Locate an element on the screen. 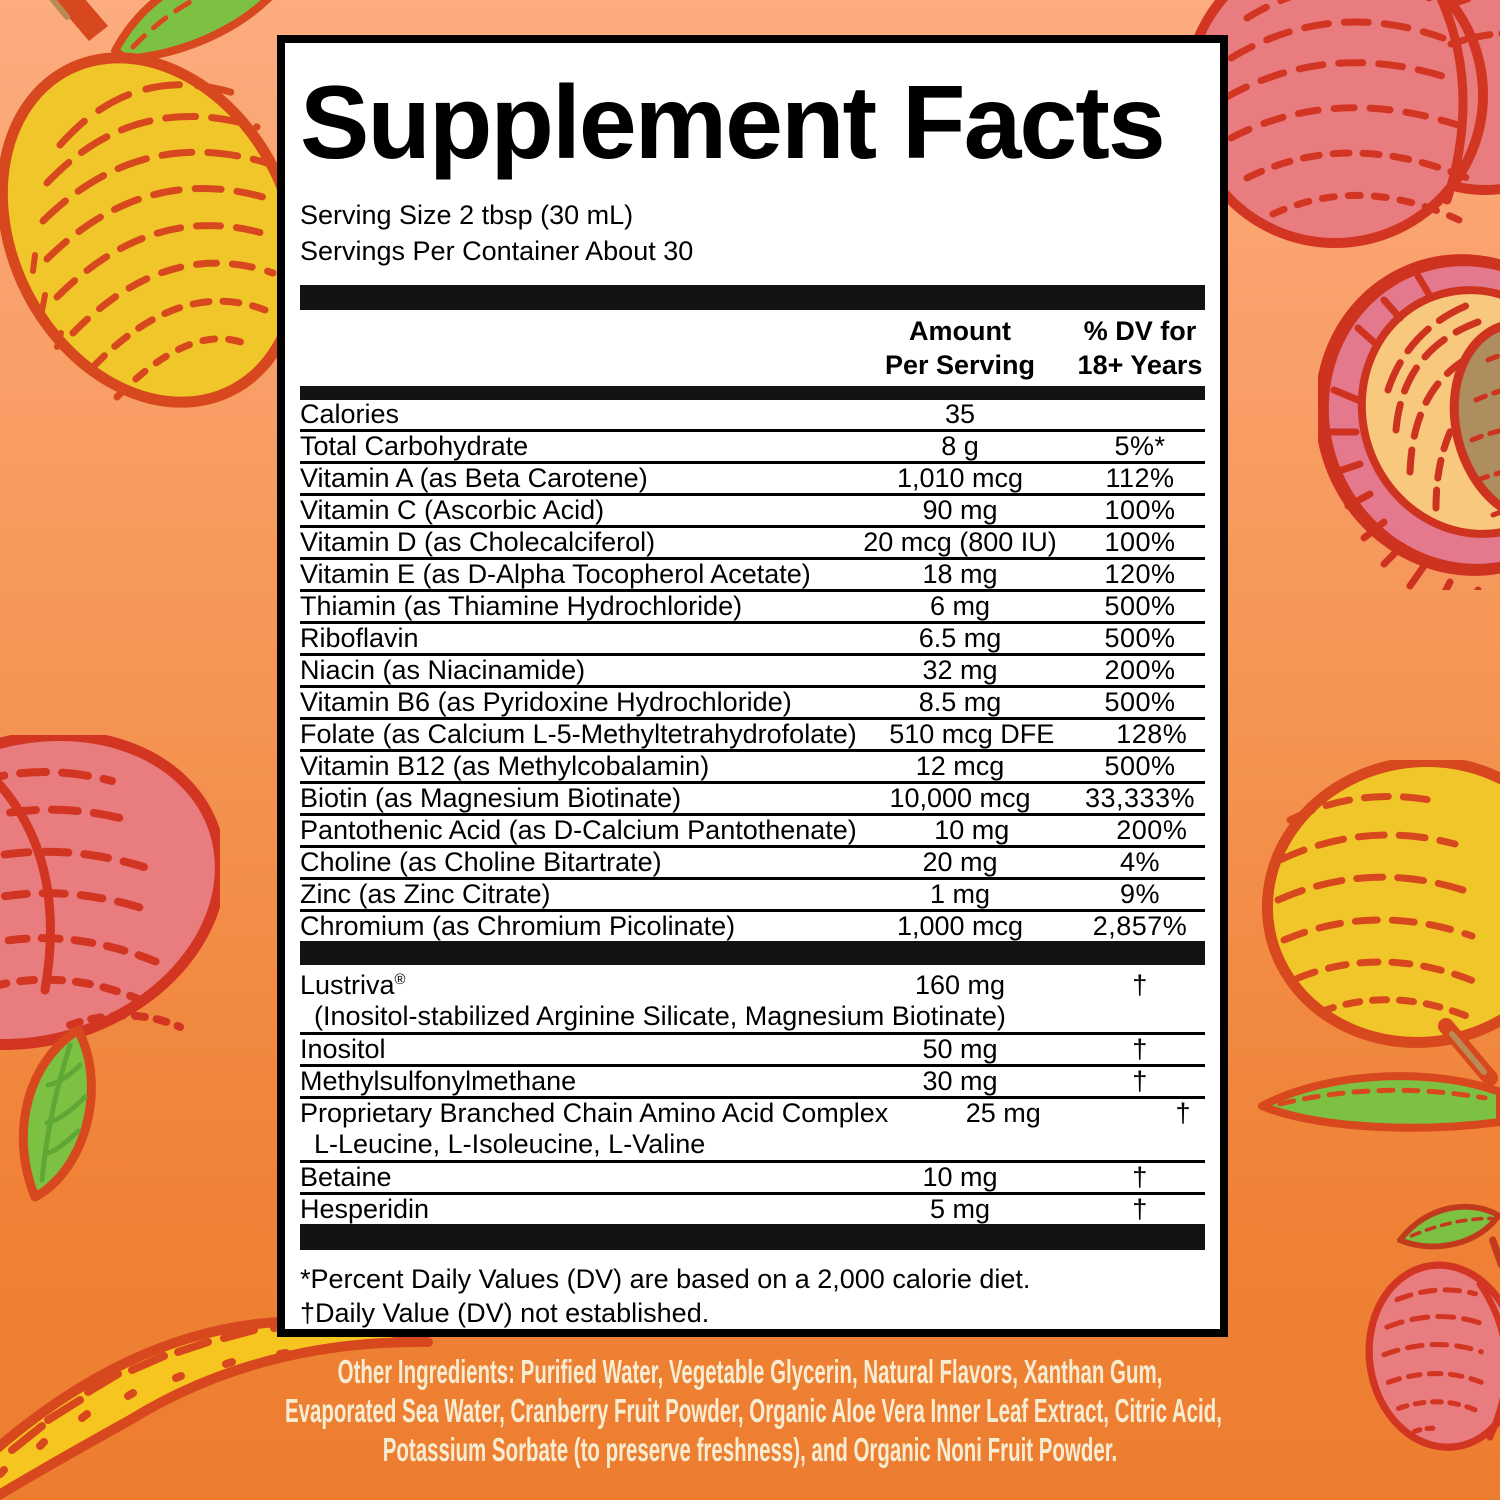 The image size is (1500, 1500). table-row: Calories 35 is located at coordinates (638, 414).